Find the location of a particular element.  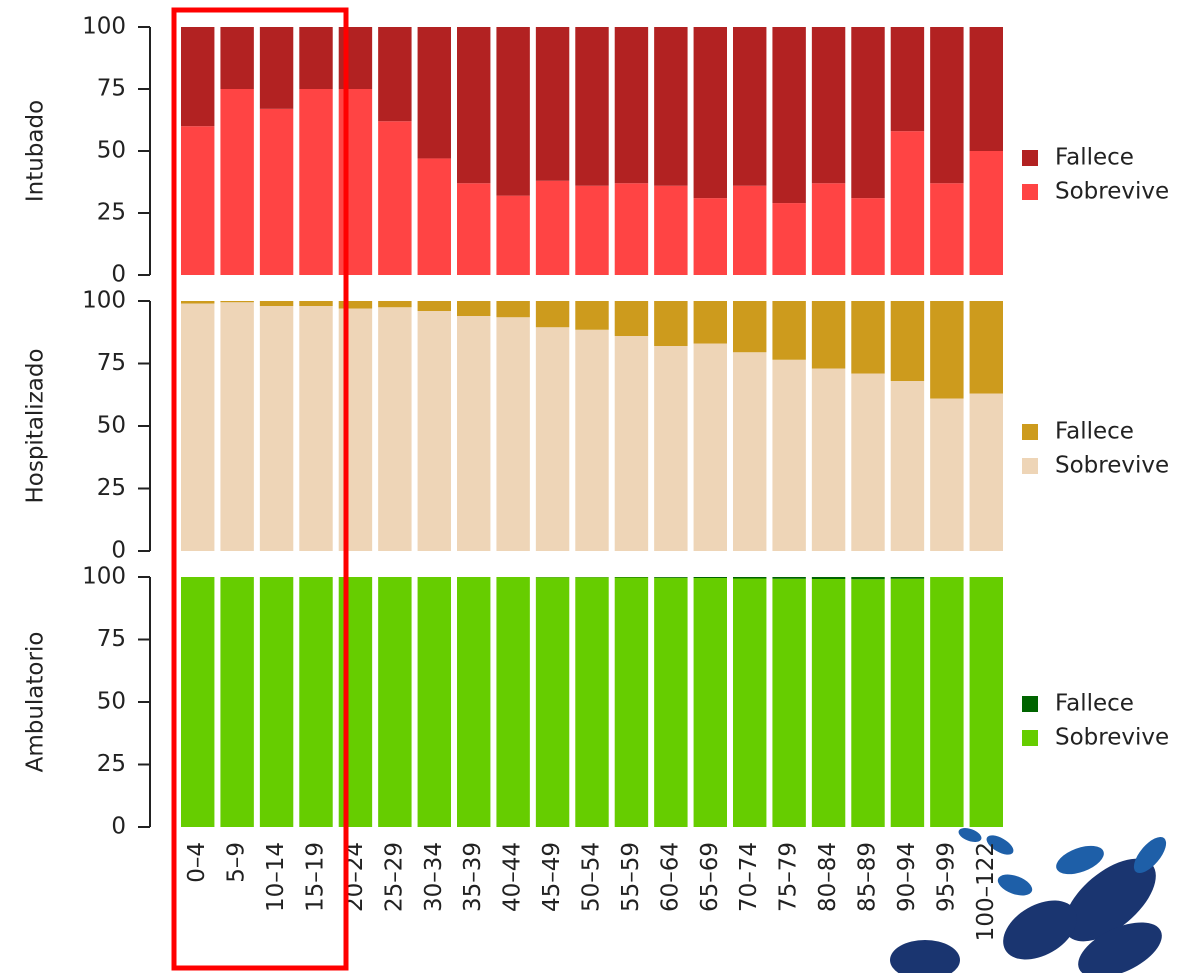

x-tick-label: 100–122 is located at coordinates (986, 891).